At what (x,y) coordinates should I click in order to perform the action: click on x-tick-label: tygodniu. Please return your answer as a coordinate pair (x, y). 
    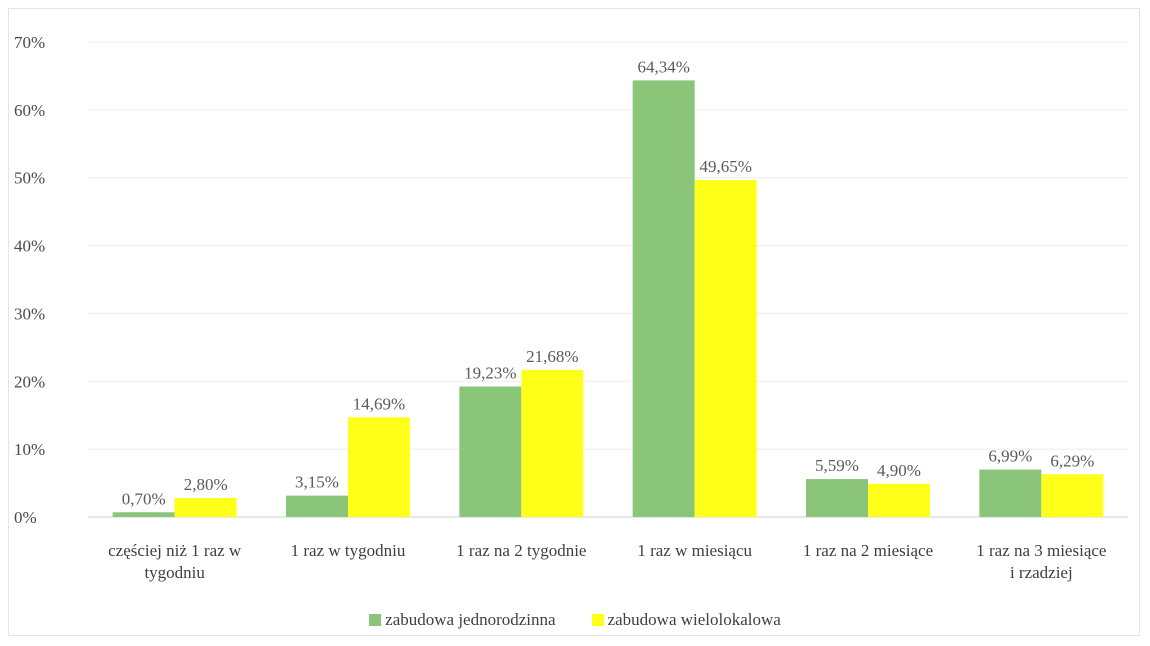
    Looking at the image, I should click on (174, 572).